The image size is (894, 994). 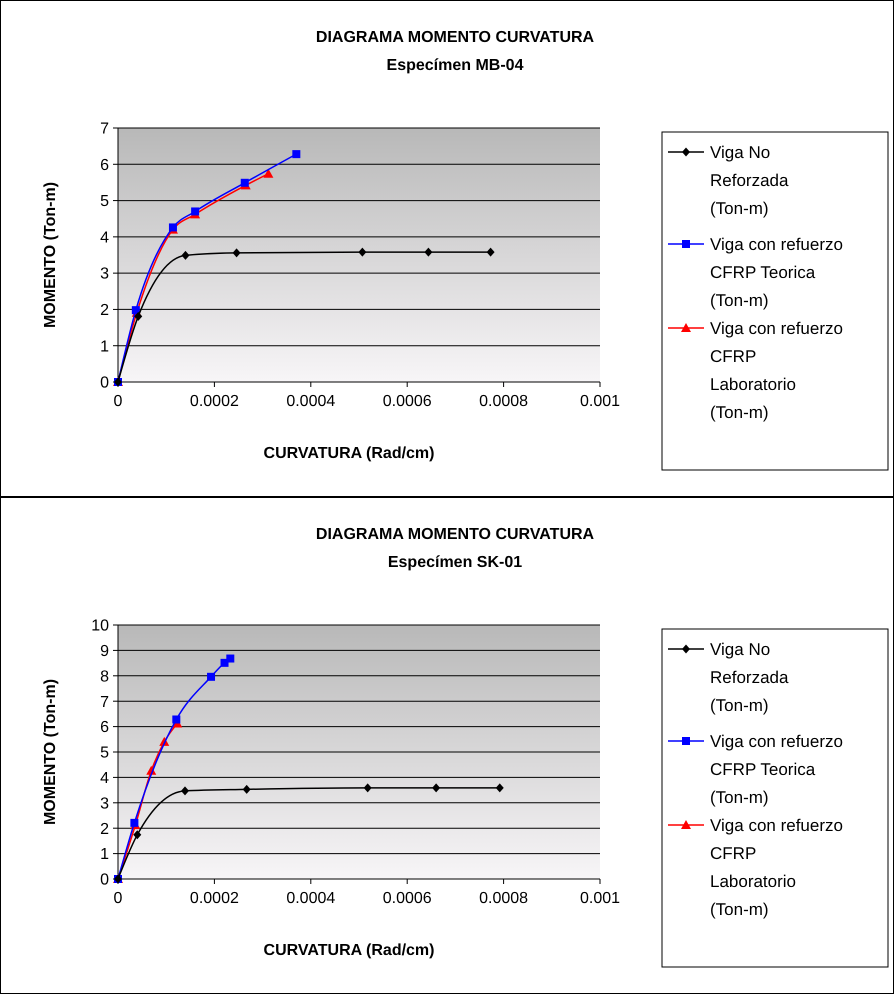 I want to click on y-tick-label: 10, so click(x=100, y=626).